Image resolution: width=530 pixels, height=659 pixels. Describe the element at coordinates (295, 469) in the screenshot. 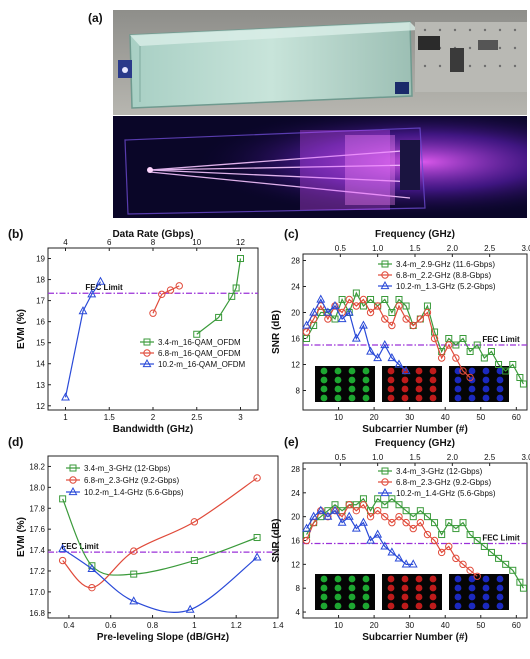

I see `y-tick-label: 28` at that location.